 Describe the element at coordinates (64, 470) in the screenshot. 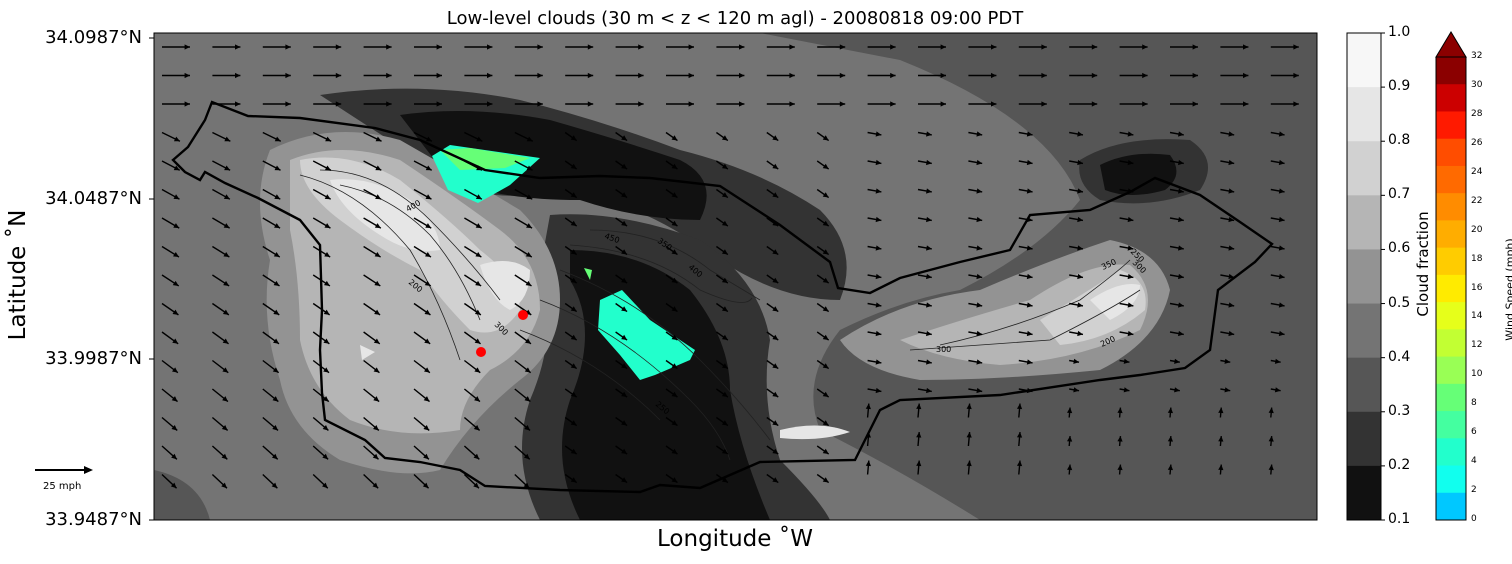

I see `reference-vector` at that location.